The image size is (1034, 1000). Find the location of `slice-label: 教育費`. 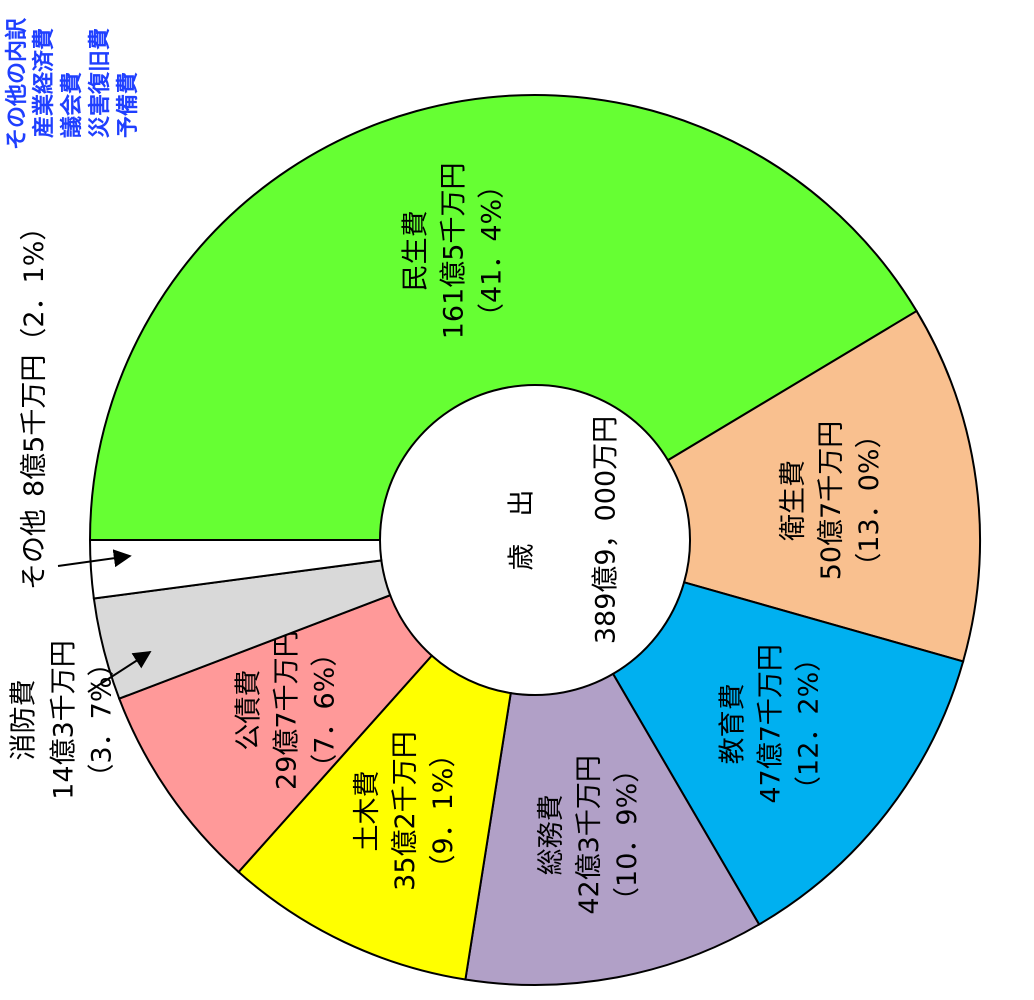

slice-label: 教育費 is located at coordinates (733, 723).